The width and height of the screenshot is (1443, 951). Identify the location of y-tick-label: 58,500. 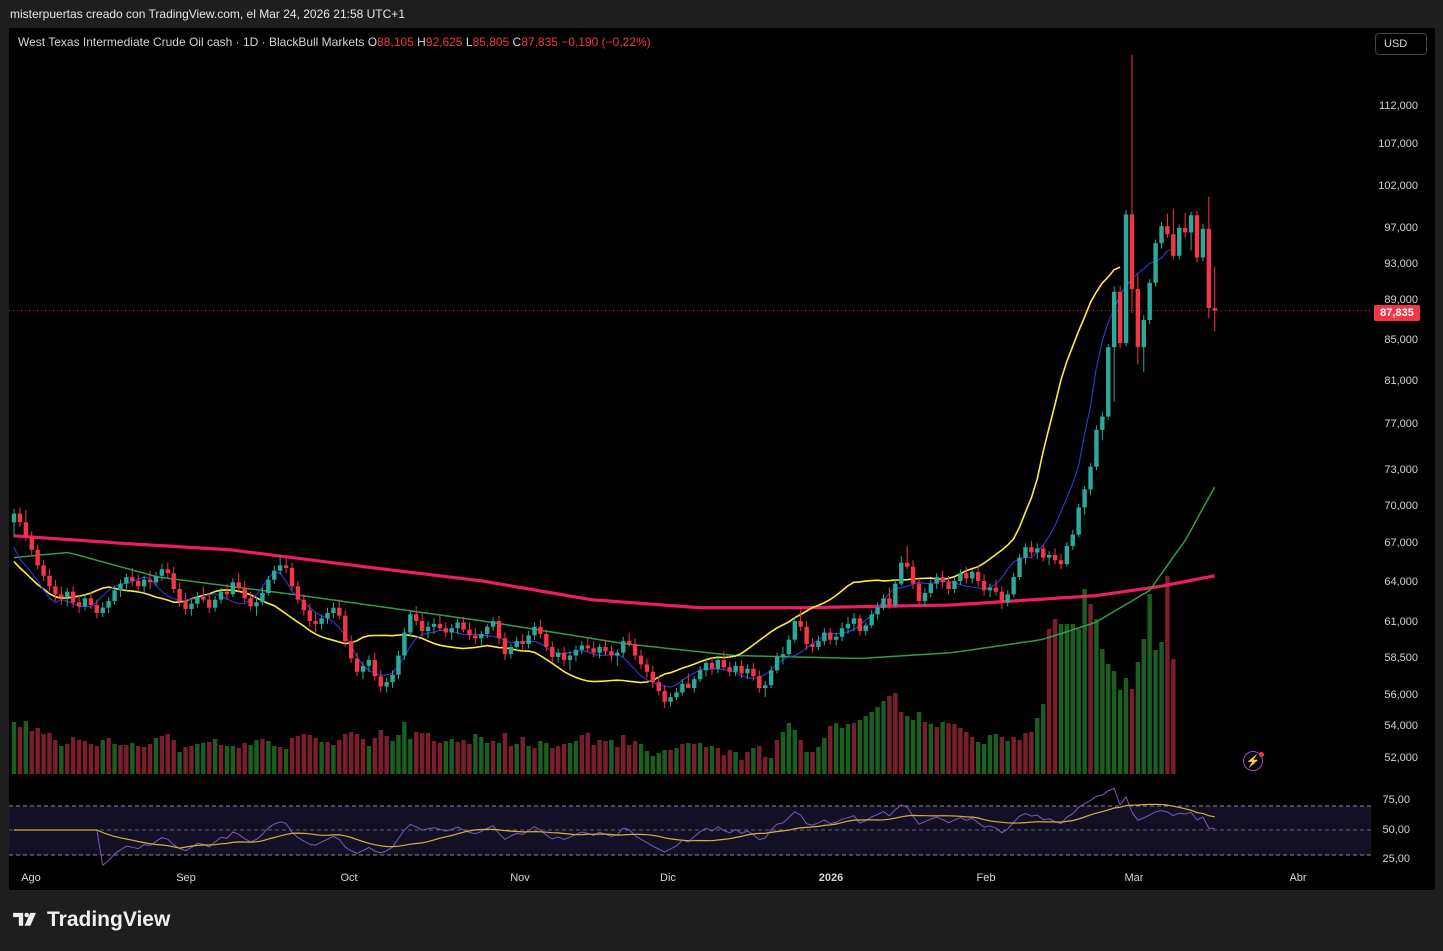
(1401, 658).